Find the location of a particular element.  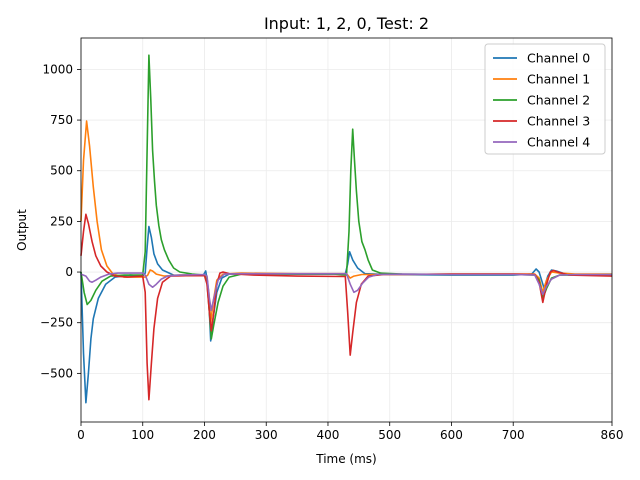

x-axis-label: Time (ms) is located at coordinates (346, 459).